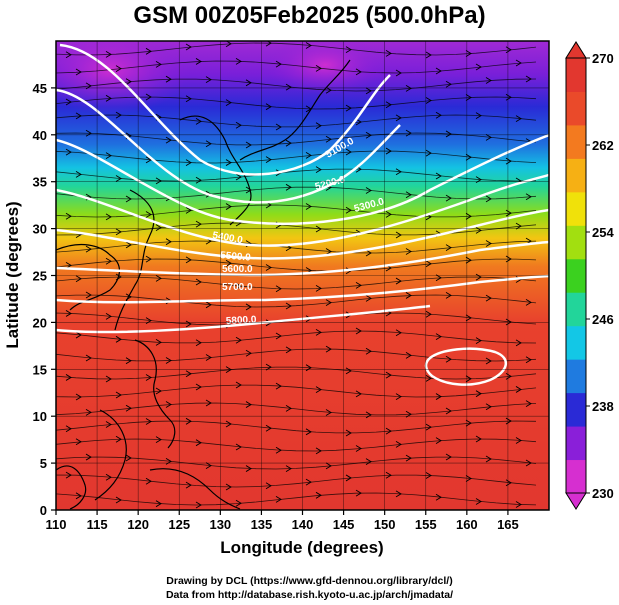 The image size is (619, 605). What do you see at coordinates (576, 501) in the screenshot?
I see `colorbar-min-arrow` at bounding box center [576, 501].